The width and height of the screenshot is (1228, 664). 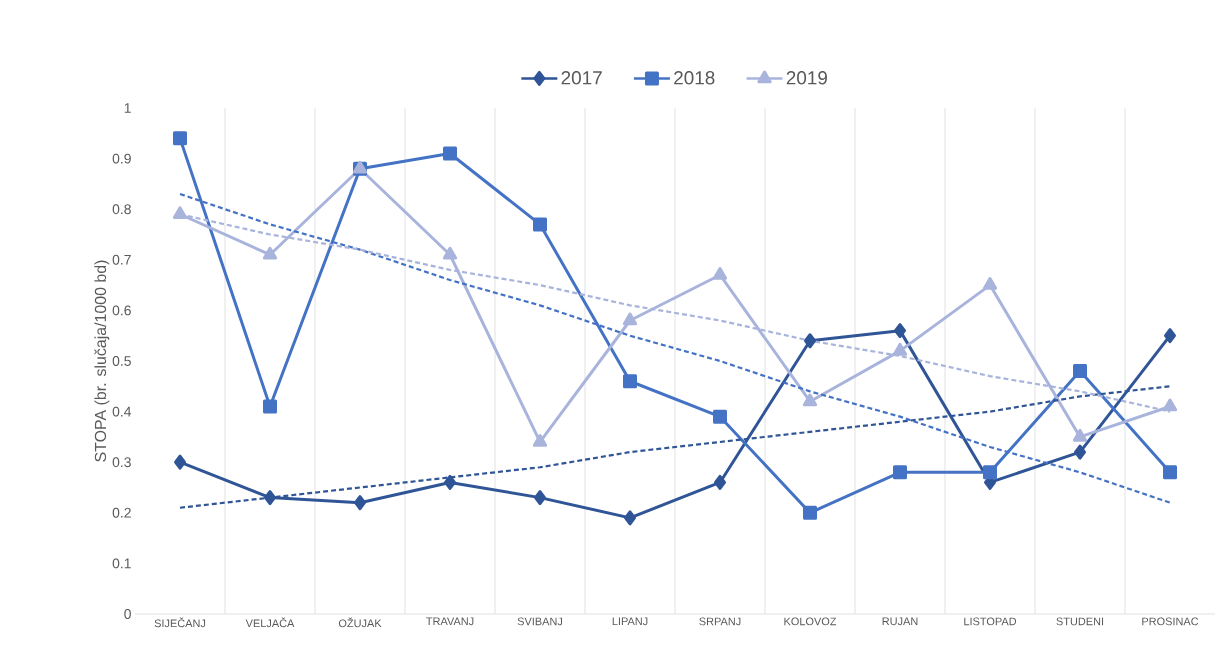 I want to click on y-tick-label: 0.7, so click(x=121, y=259).